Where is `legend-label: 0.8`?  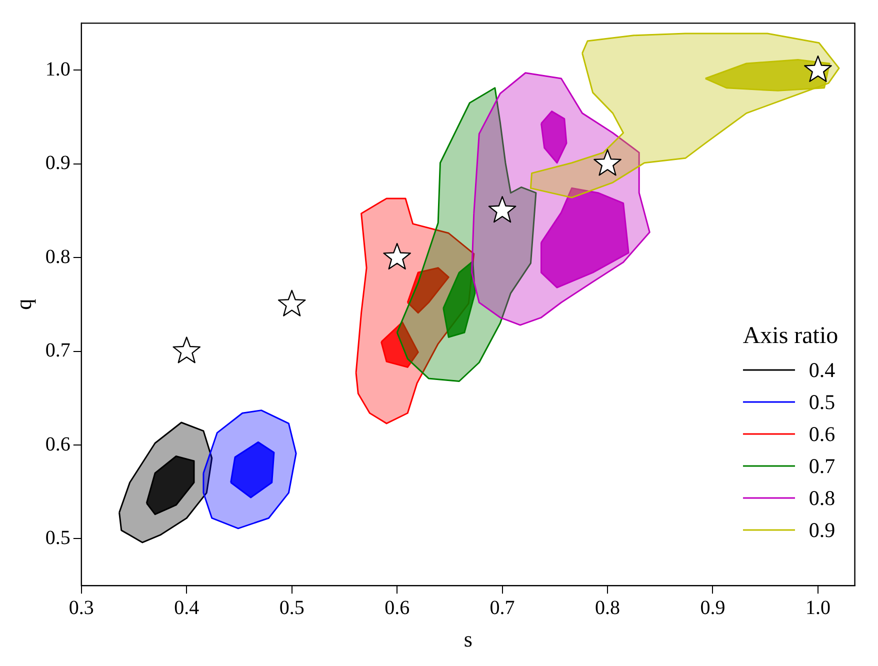
legend-label: 0.8 is located at coordinates (822, 498).